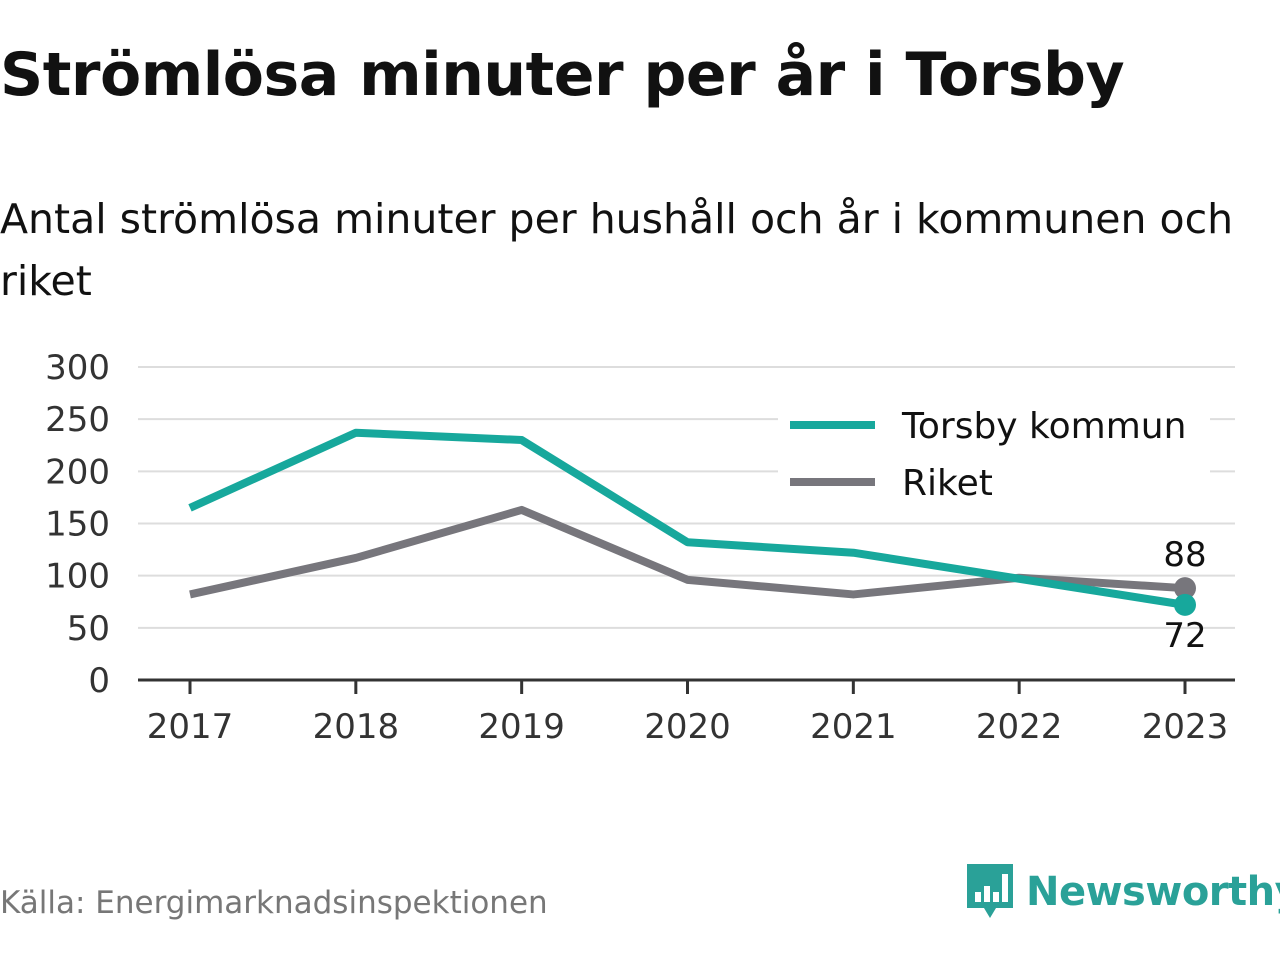 Image resolution: width=1280 pixels, height=960 pixels. What do you see at coordinates (1184, 555) in the screenshot?
I see `end-label-riket: 88` at bounding box center [1184, 555].